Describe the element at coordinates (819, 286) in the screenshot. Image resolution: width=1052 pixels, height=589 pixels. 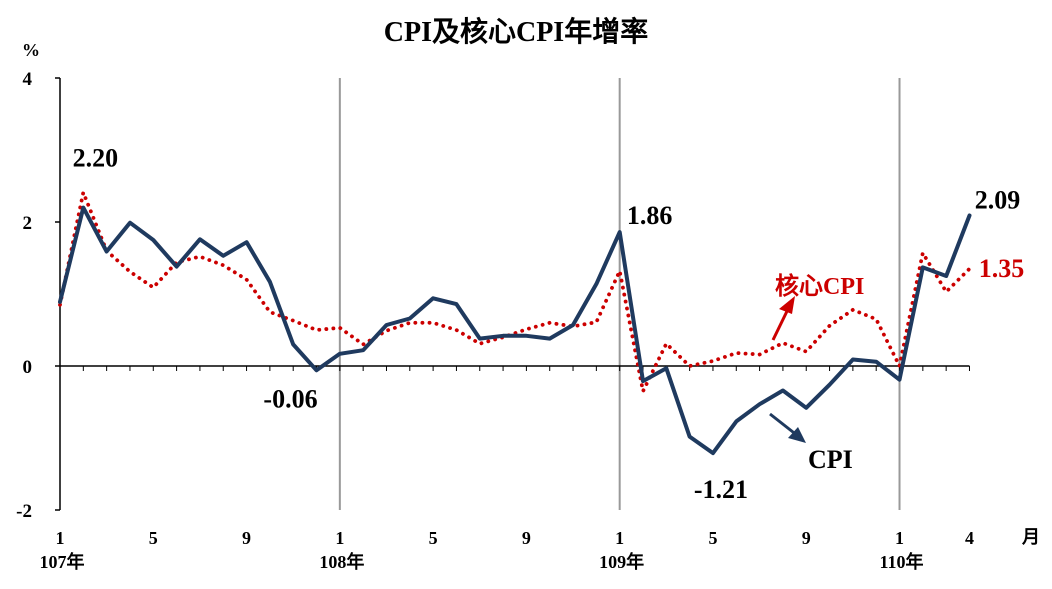
I see `legend-core-cpi-label: 核心CPI` at that location.